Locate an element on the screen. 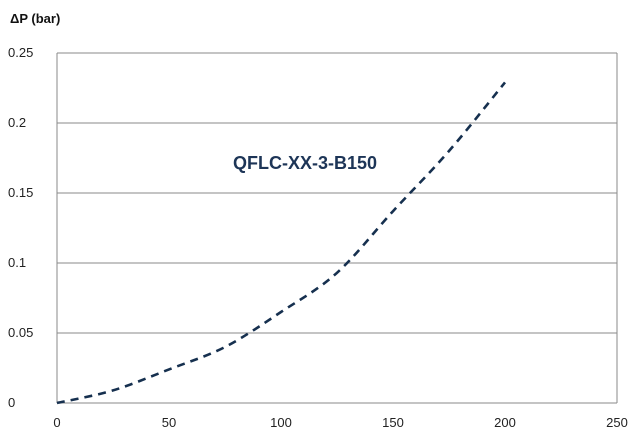  y-tick-label: 0.25 is located at coordinates (20, 52).